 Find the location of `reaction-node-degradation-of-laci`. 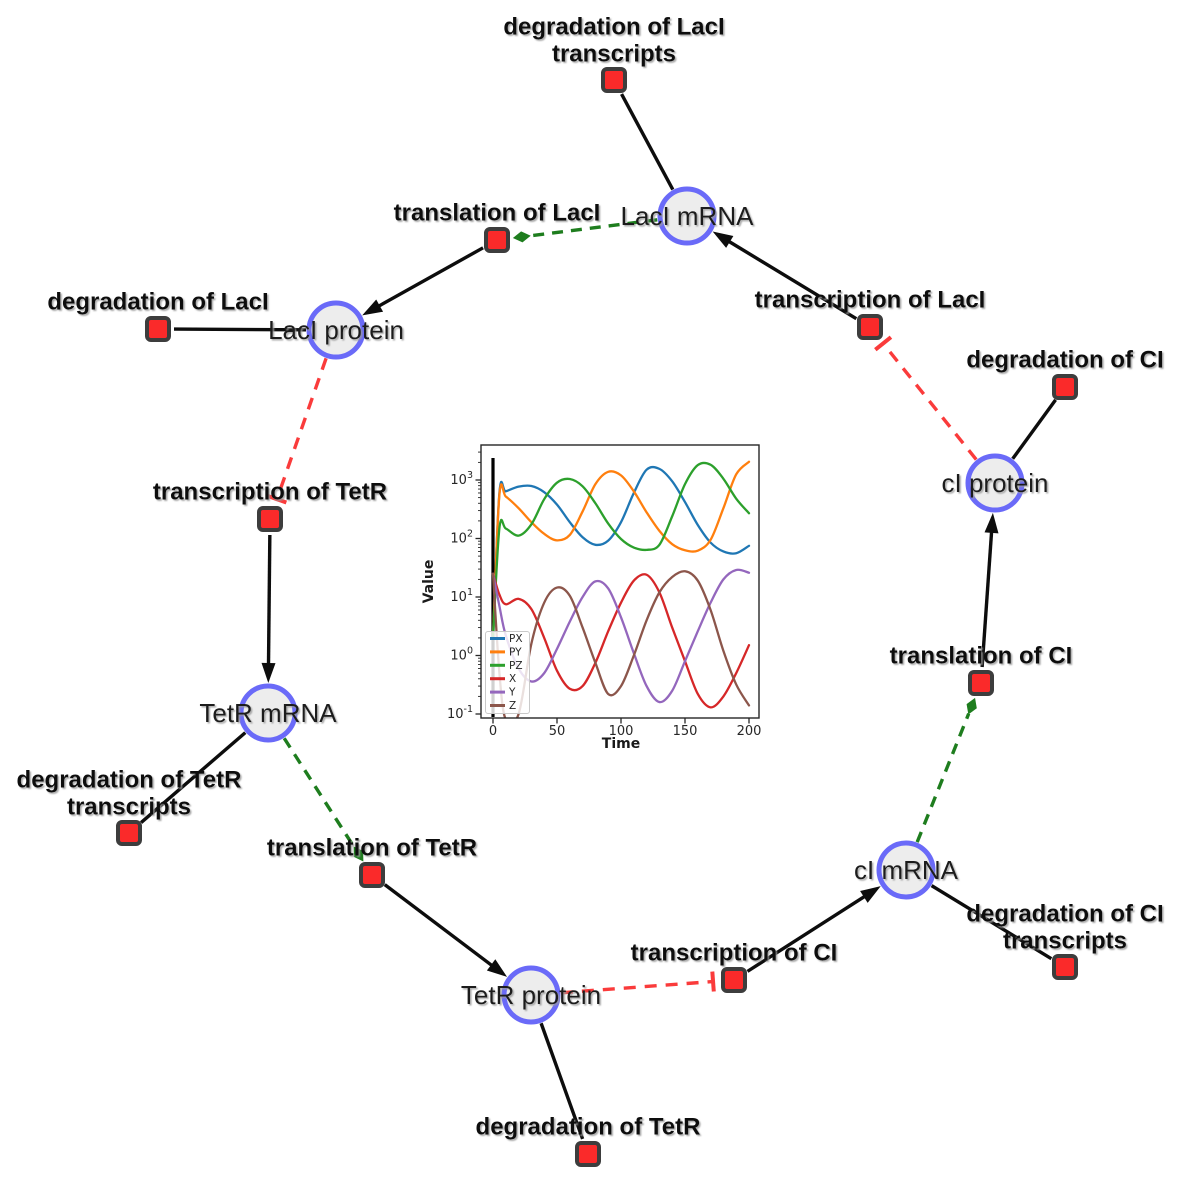

reaction-node-degradation-of-laci is located at coordinates (158, 329).